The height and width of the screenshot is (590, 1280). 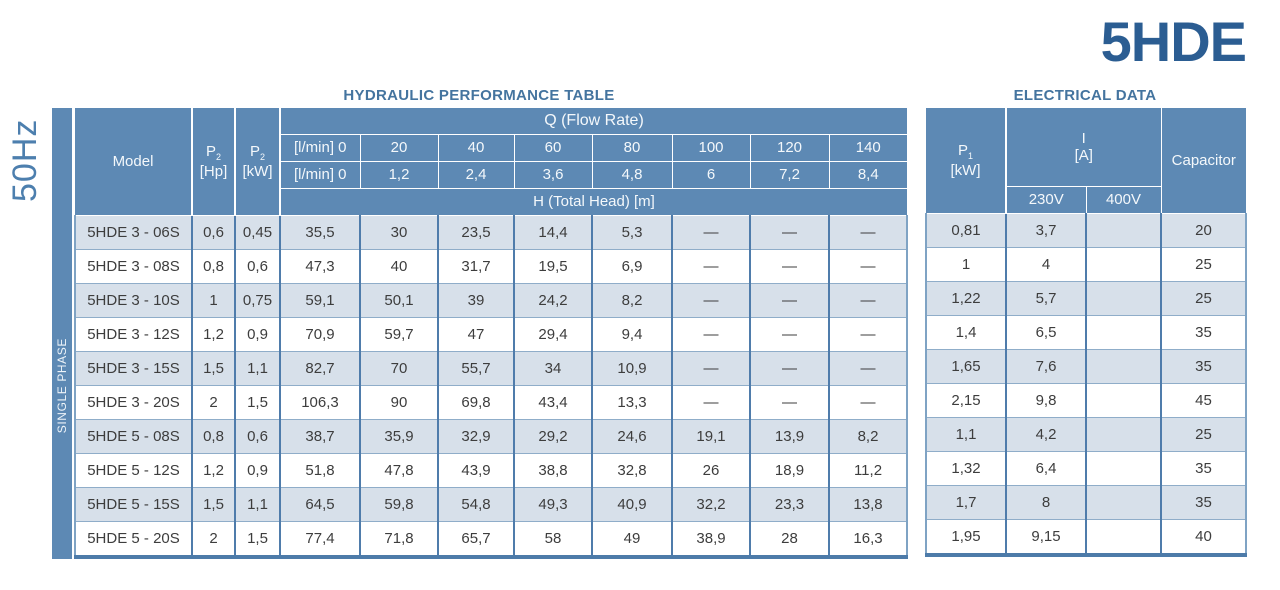 I want to click on q-tick: 1,2, so click(x=399, y=175).